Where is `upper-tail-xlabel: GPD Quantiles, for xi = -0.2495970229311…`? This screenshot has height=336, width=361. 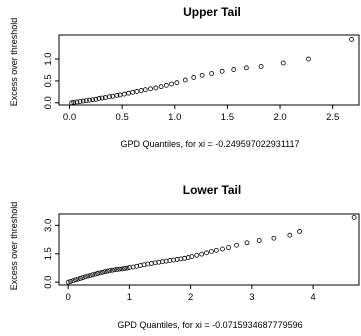 upper-tail-xlabel: GPD Quantiles, for xi = -0.2495970229311… is located at coordinates (209, 144).